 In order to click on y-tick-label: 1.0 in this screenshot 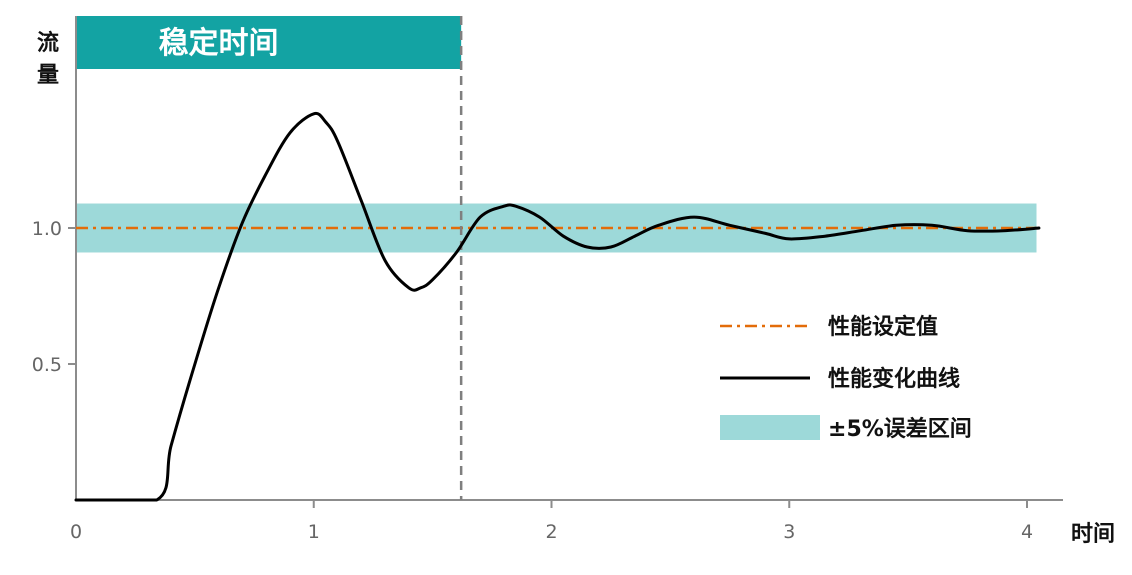, I will do `click(47, 229)`.